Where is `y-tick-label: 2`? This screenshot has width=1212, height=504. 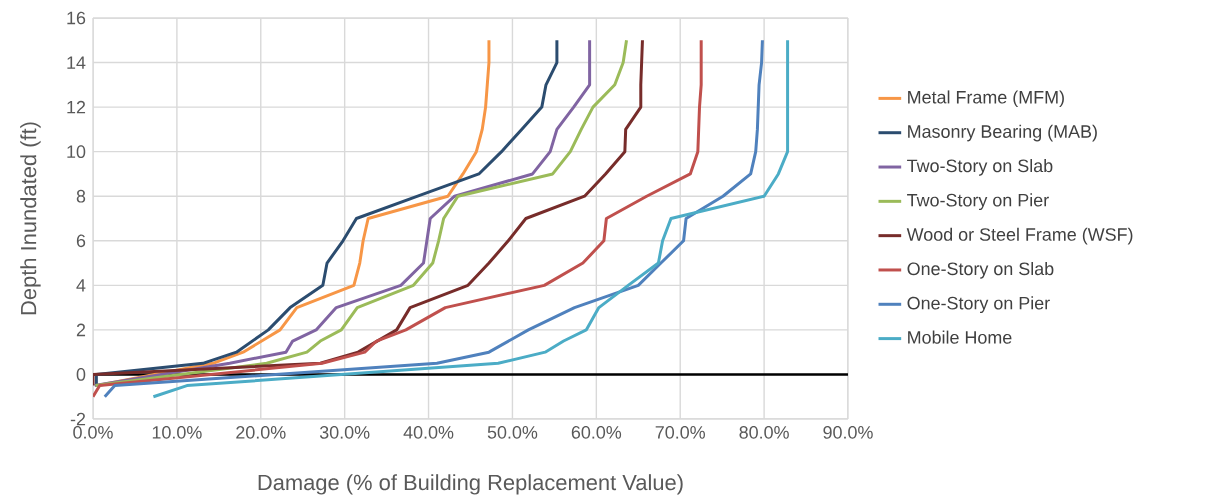 y-tick-label: 2 is located at coordinates (81, 330).